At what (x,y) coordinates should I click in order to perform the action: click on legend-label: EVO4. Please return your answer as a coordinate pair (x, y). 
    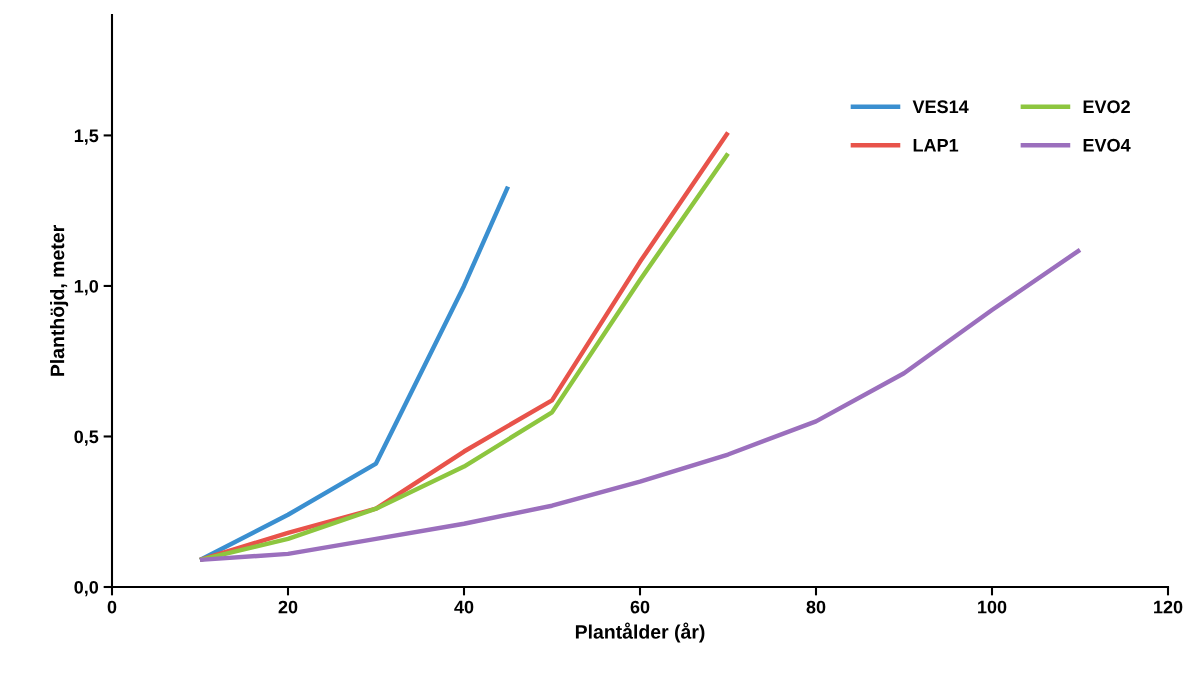
    Looking at the image, I should click on (1107, 145).